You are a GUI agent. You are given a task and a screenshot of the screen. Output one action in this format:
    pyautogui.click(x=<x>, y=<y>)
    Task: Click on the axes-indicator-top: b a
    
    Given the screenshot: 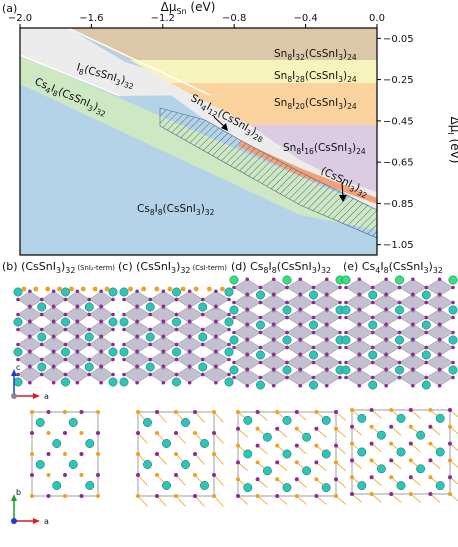 What is the action you would take?
    pyautogui.click(x=30, y=507)
    